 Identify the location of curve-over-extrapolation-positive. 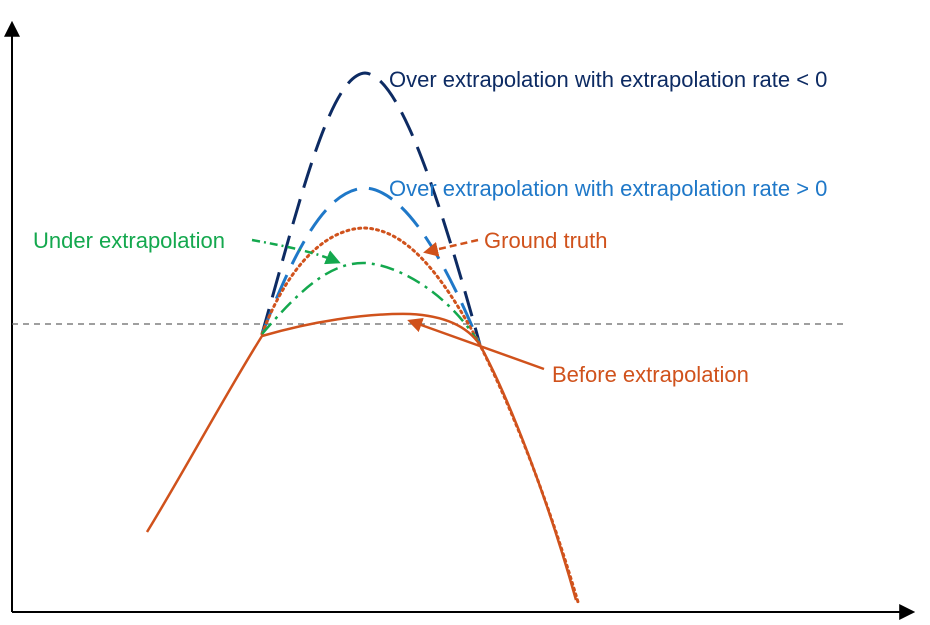
(371, 266).